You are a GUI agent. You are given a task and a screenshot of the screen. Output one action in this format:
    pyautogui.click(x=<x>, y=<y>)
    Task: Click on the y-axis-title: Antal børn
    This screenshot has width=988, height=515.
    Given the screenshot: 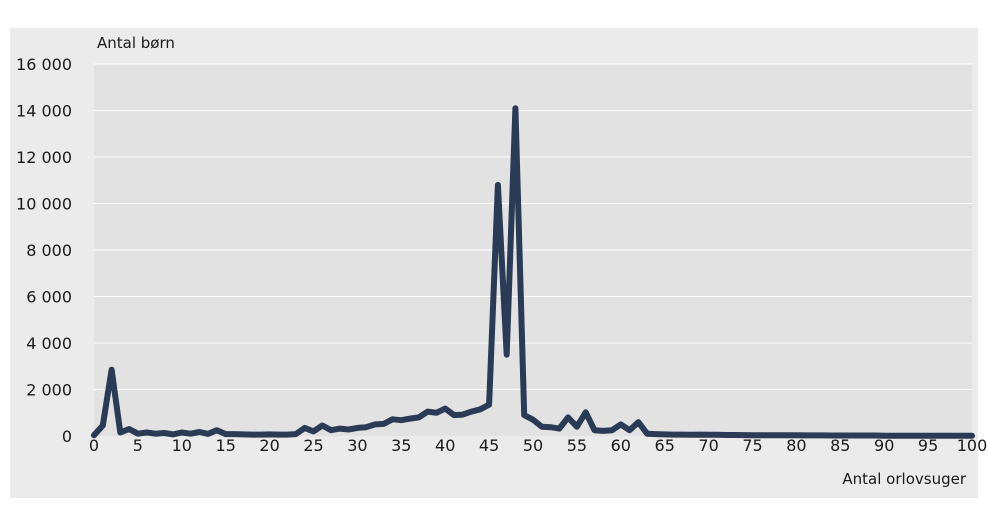 What is the action you would take?
    pyautogui.click(x=136, y=43)
    